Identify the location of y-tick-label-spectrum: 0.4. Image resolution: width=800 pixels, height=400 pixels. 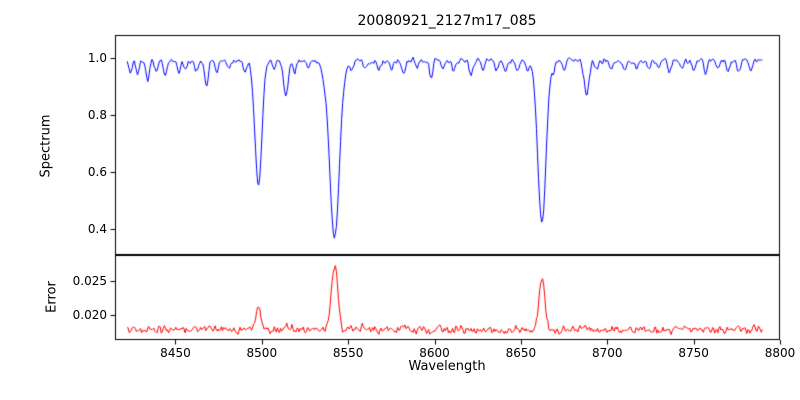
(97, 229).